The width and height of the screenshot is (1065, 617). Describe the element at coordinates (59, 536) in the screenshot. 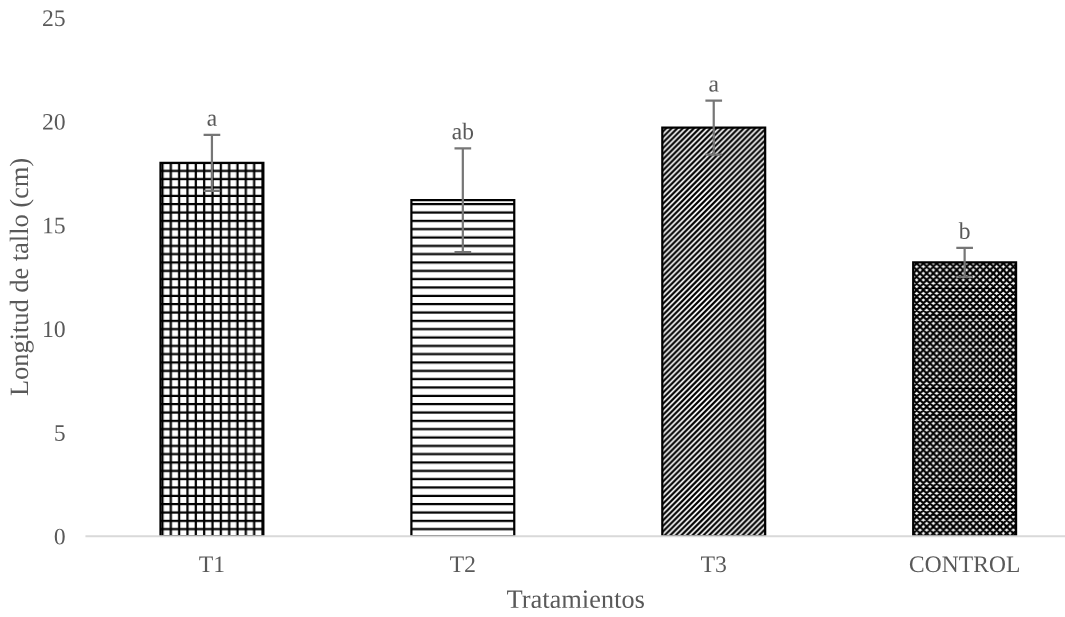

I see `y-tick-label: 0` at that location.